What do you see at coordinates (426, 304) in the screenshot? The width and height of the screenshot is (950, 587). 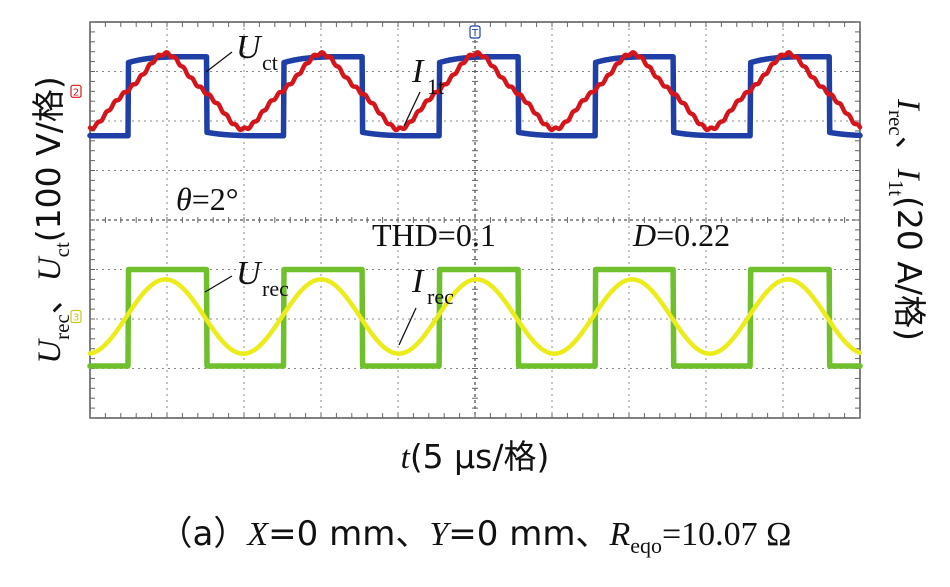 I see `label-Irec: I rec` at bounding box center [426, 304].